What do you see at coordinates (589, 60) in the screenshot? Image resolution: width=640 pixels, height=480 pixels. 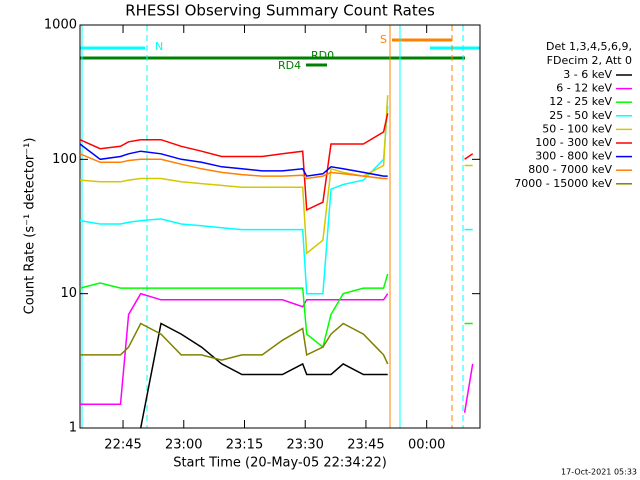 I see `legend-header: FDecim 2, Att 0` at bounding box center [589, 60].